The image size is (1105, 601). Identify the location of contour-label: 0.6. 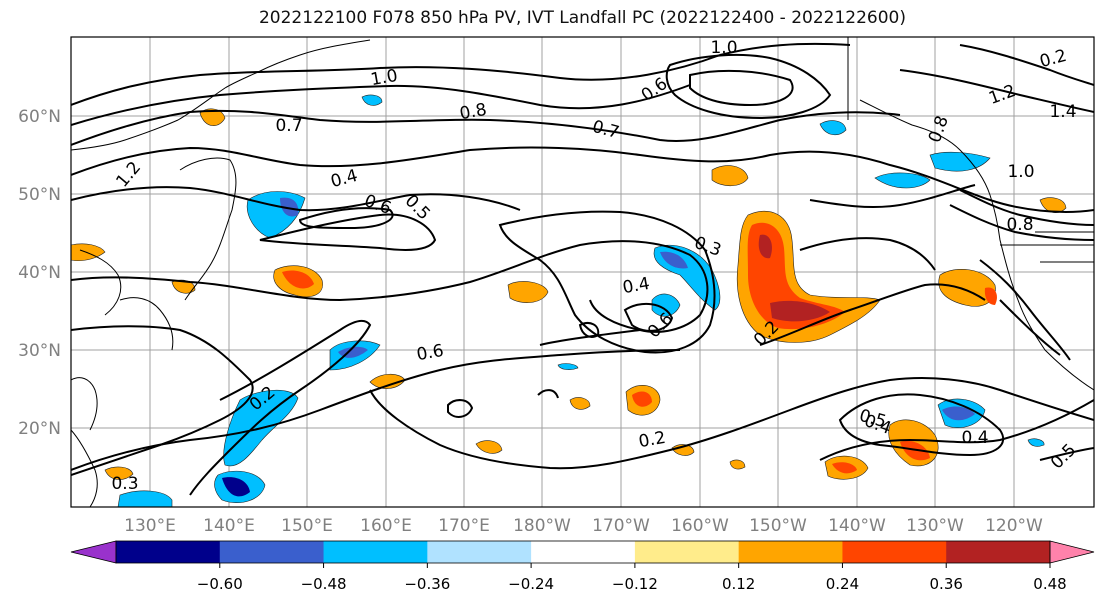
(430, 353).